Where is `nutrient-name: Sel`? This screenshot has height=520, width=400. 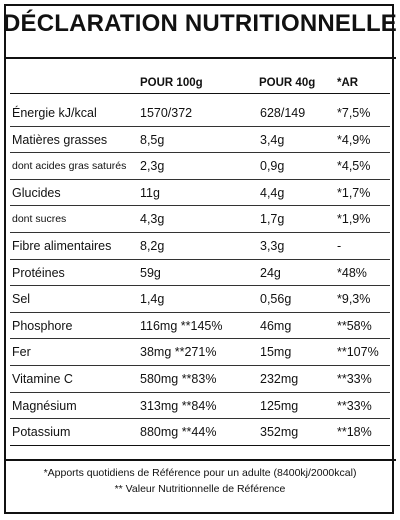 nutrient-name: Sel is located at coordinates (21, 299).